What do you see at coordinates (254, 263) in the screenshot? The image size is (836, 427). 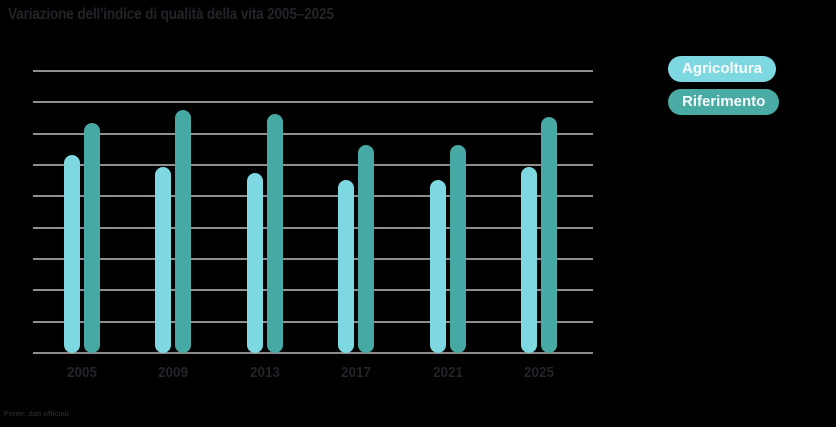 I see `bar-agricoltura-2013` at bounding box center [254, 263].